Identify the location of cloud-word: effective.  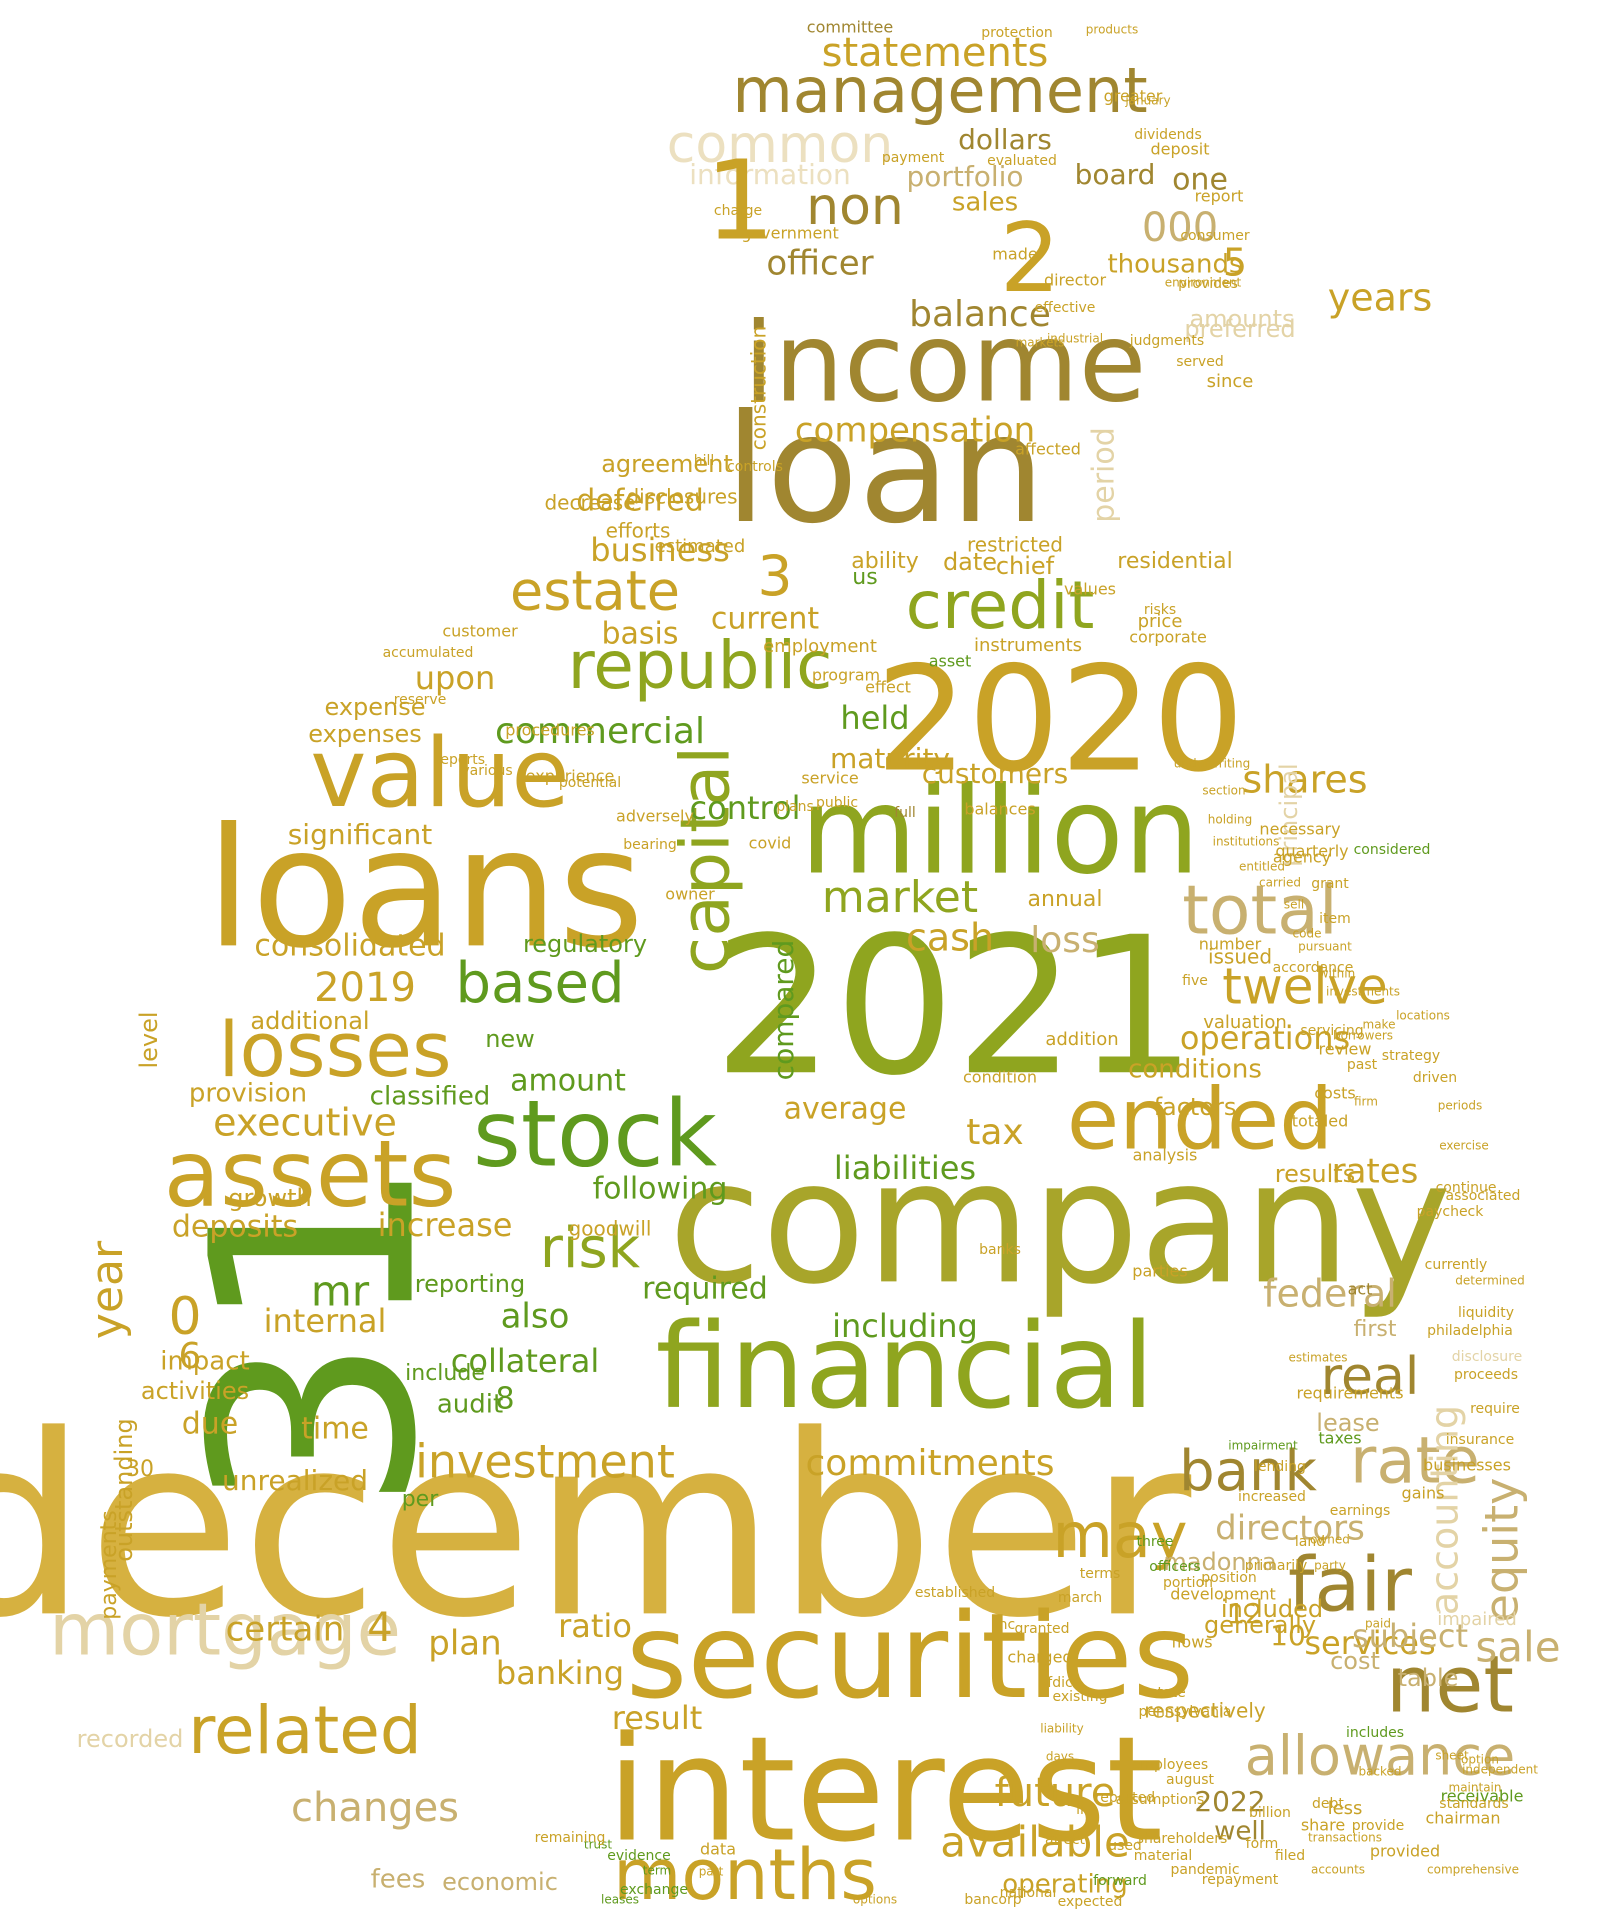
(1065, 308).